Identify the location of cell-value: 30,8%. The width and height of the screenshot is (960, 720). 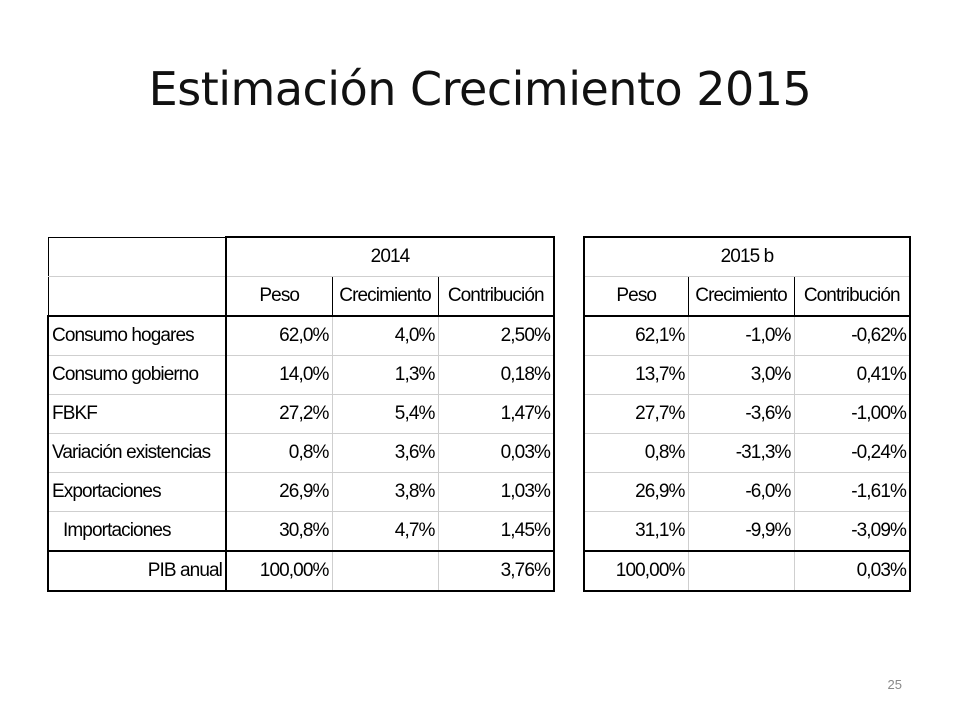
(279, 531).